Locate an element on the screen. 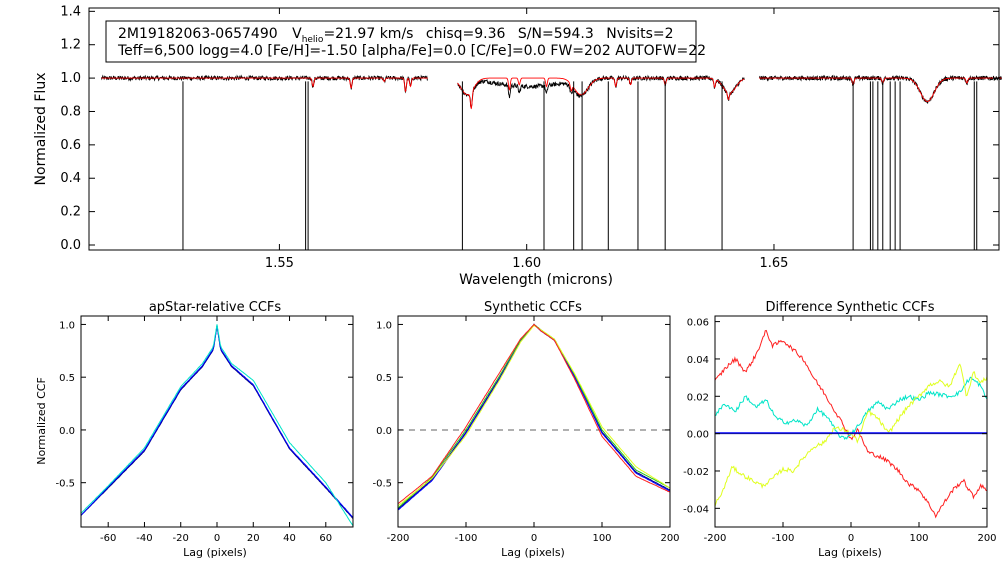 The image size is (1008, 576). difference-ccf-x-label: Lag (pixels) is located at coordinates (850, 552).